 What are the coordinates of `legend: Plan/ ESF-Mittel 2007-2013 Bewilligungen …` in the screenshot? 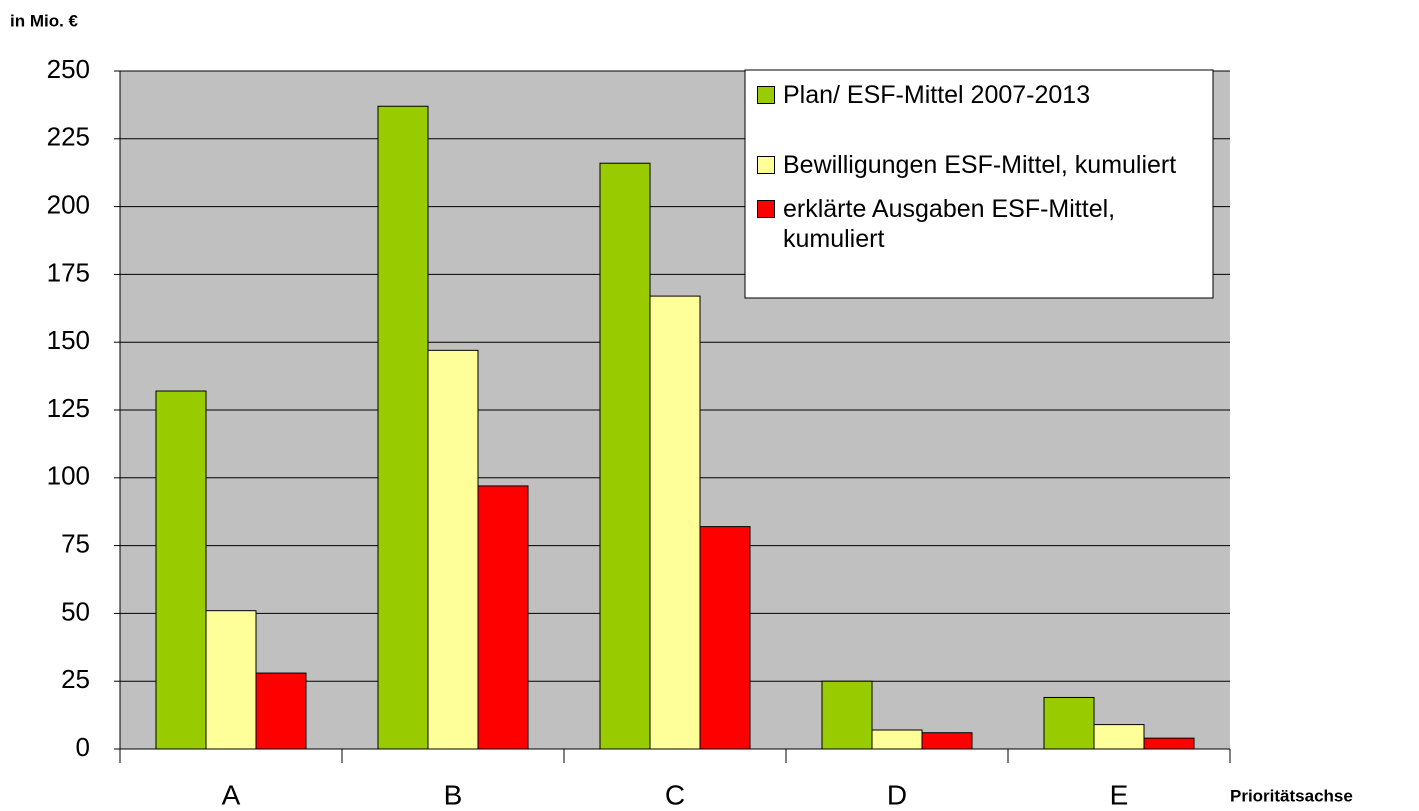 It's located at (981, 167).